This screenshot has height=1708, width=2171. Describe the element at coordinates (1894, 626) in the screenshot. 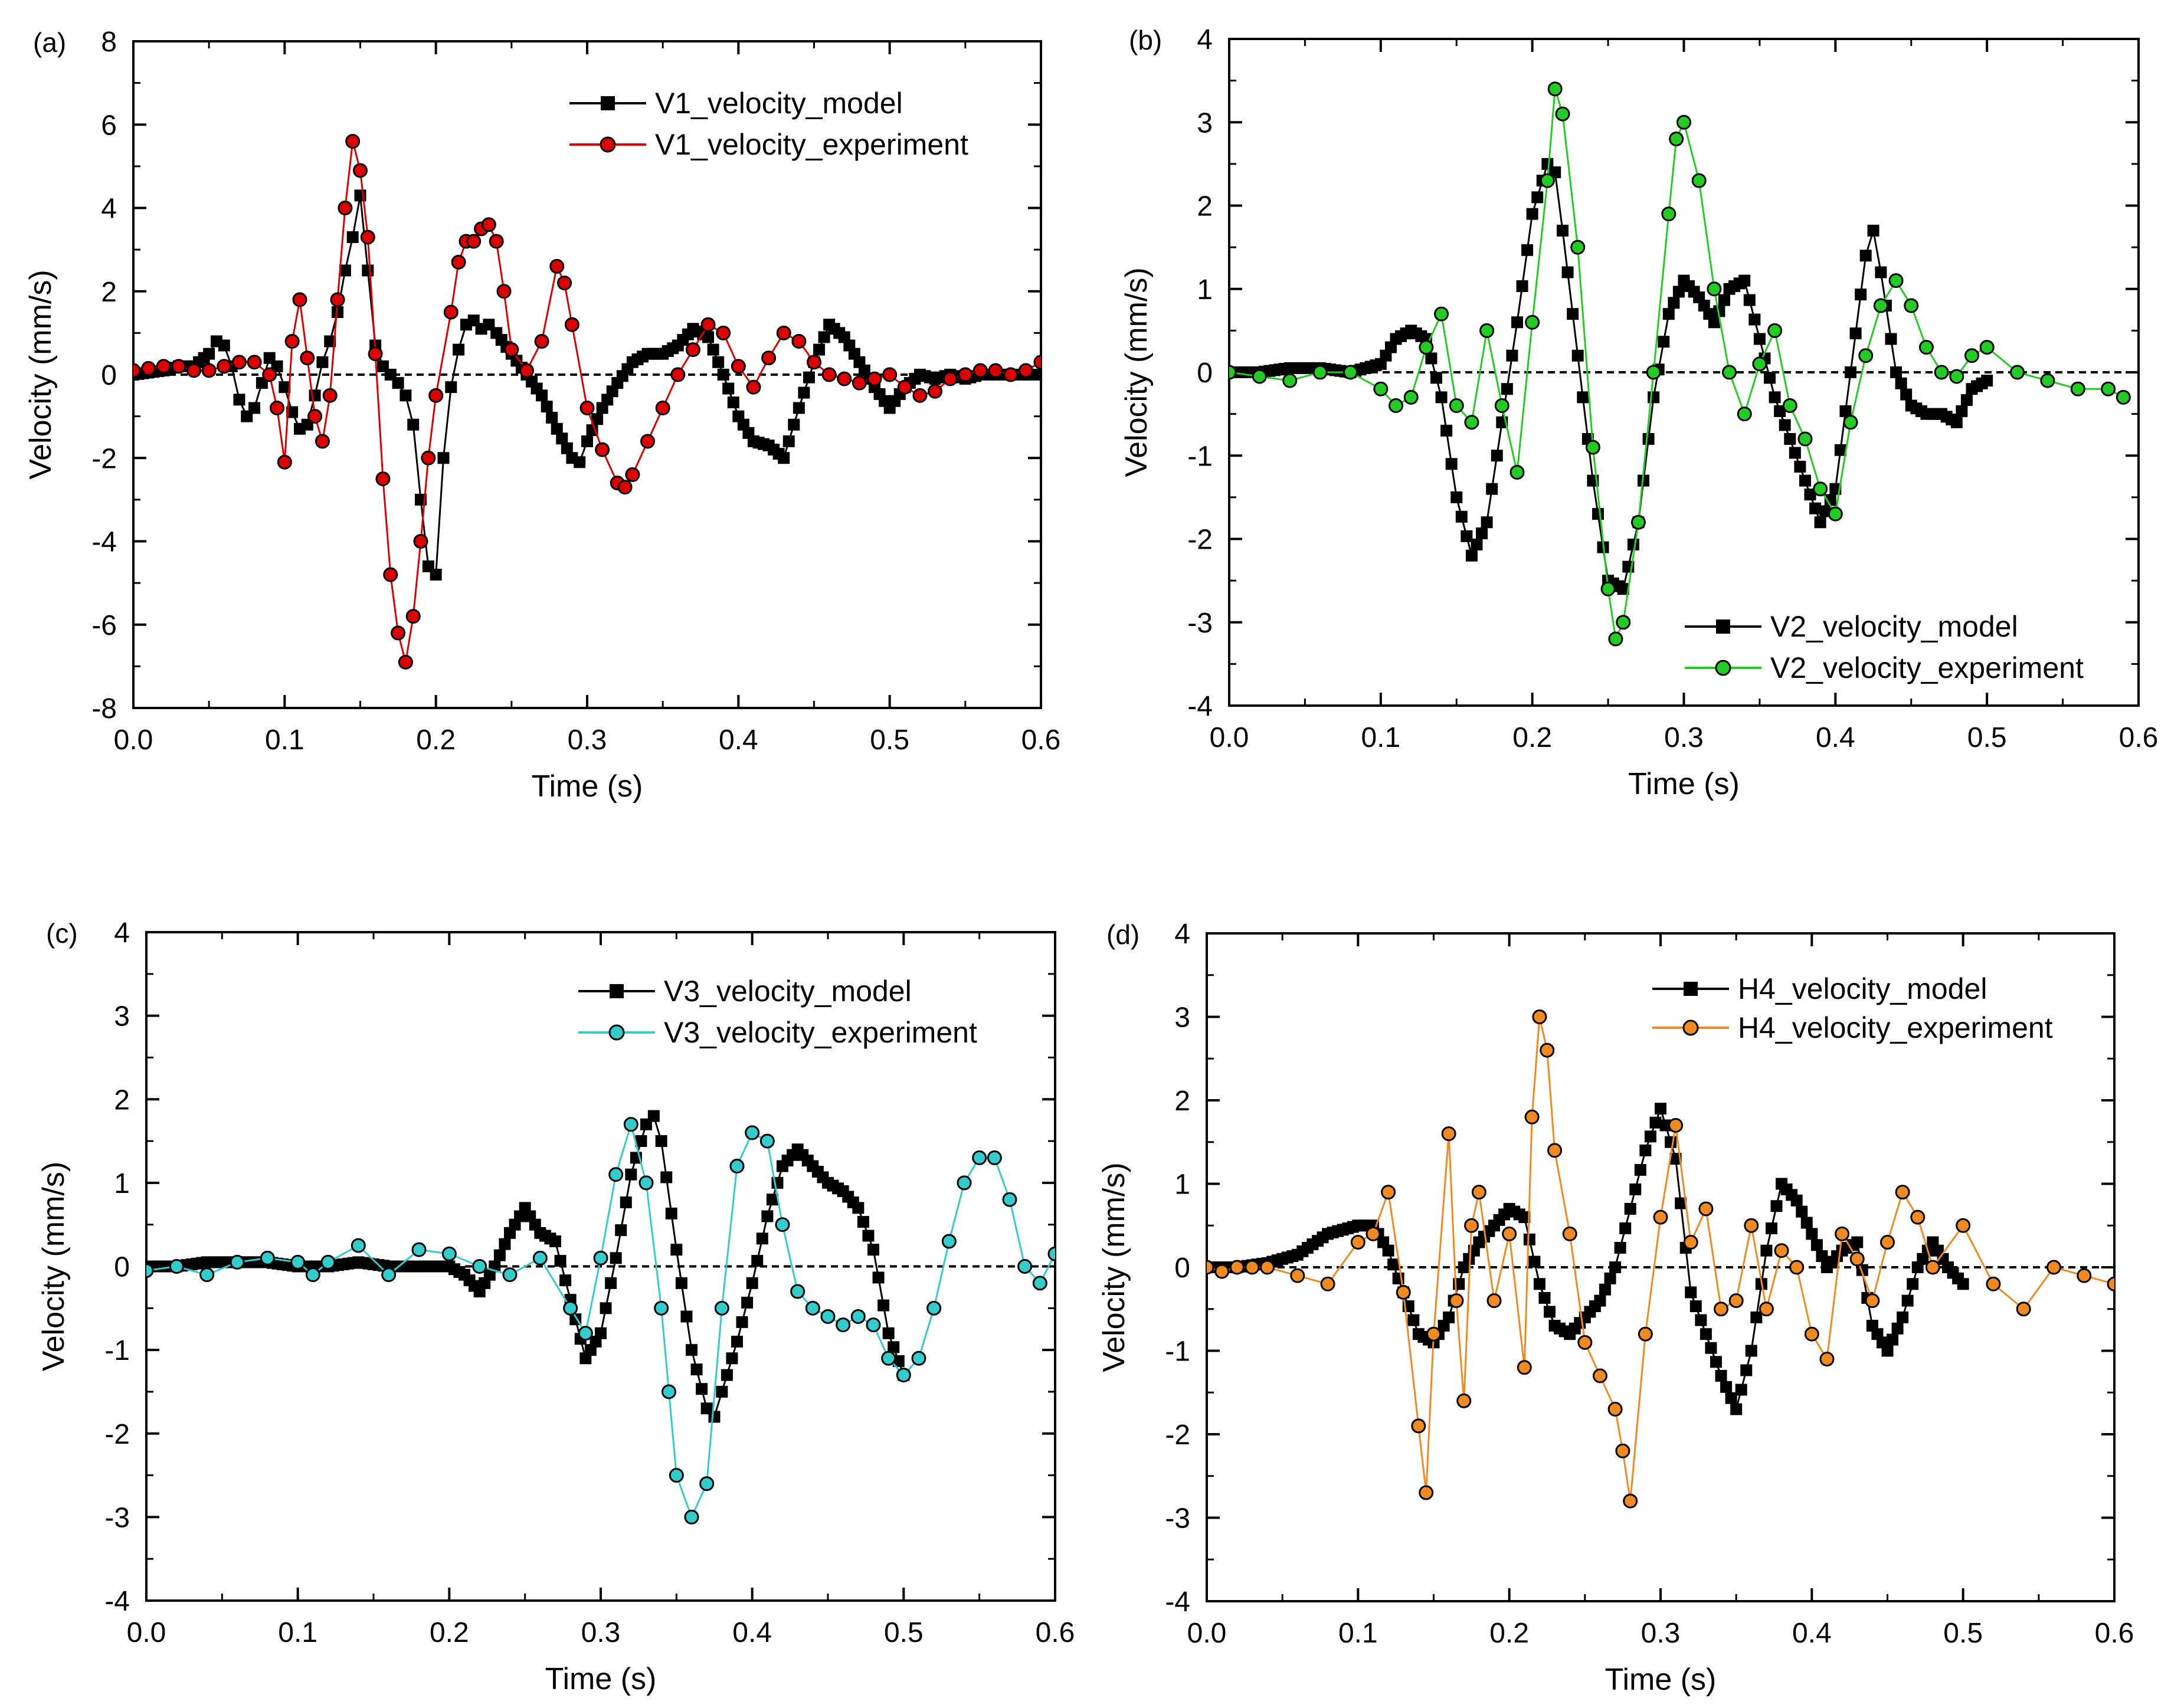

I see `legend-label: V2_velocity_model` at that location.